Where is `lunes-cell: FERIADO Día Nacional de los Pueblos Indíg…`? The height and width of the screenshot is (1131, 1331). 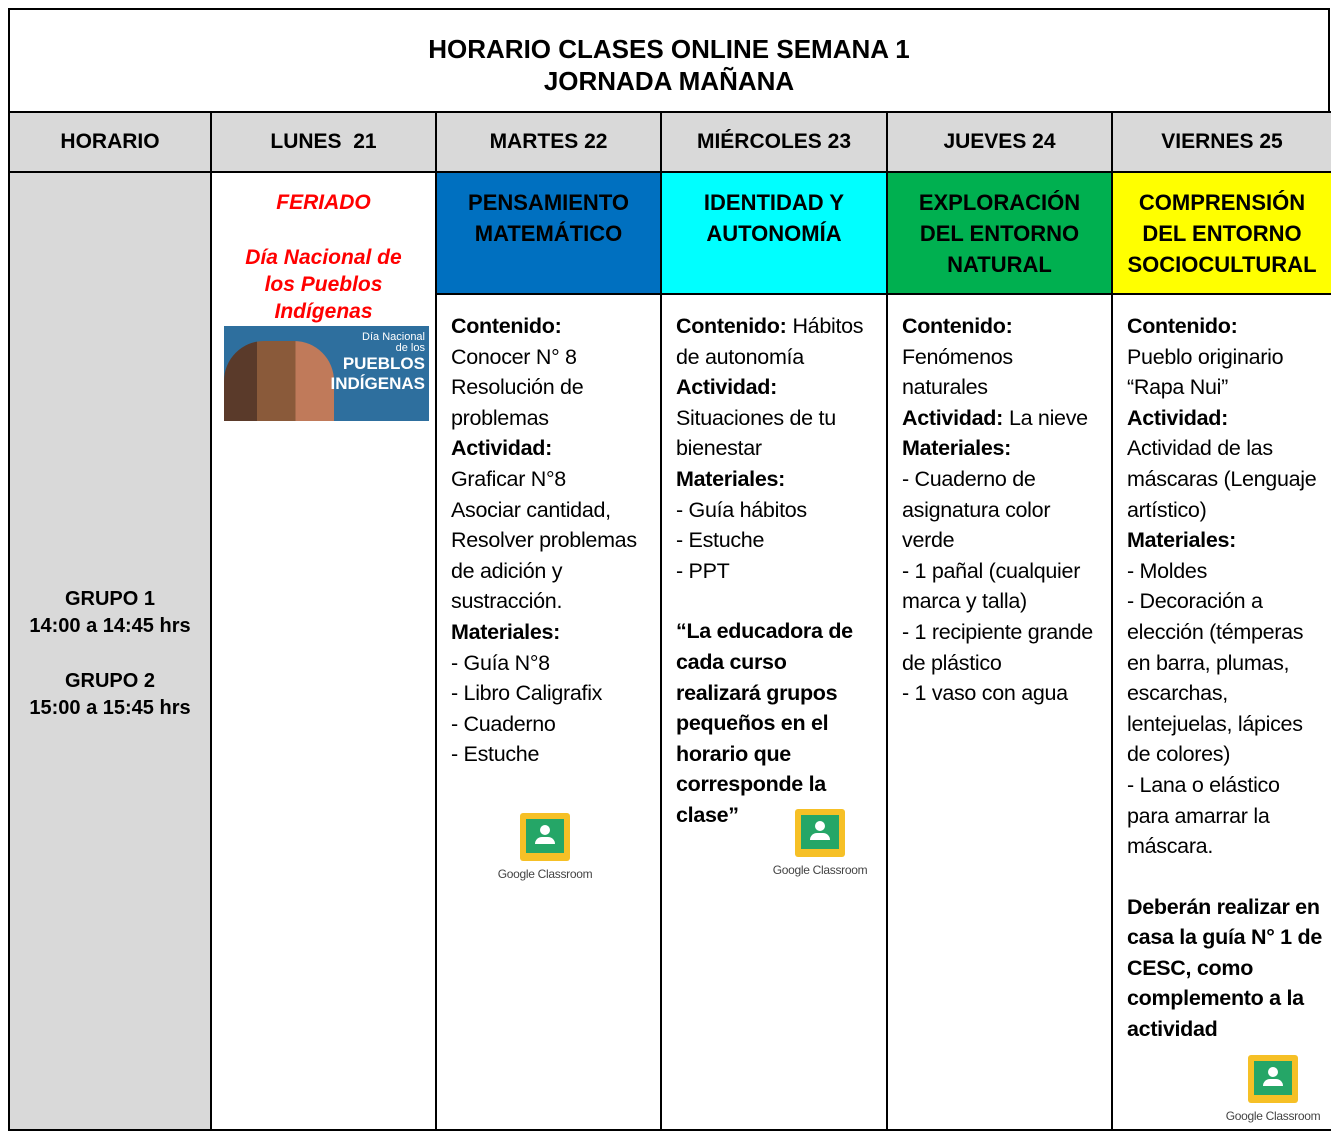 lunes-cell: FERIADO Día Nacional de los Pueblos Indíg… is located at coordinates (323, 651).